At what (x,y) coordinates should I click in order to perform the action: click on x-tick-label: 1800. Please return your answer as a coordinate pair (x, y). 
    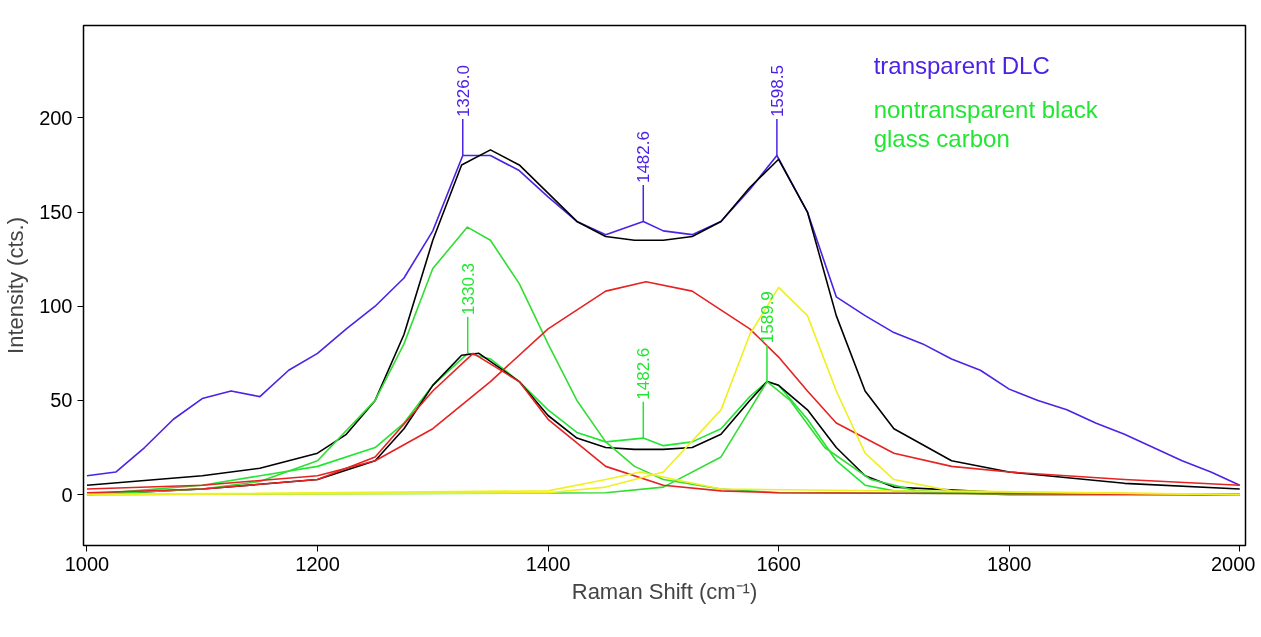
    Looking at the image, I should click on (1009, 563).